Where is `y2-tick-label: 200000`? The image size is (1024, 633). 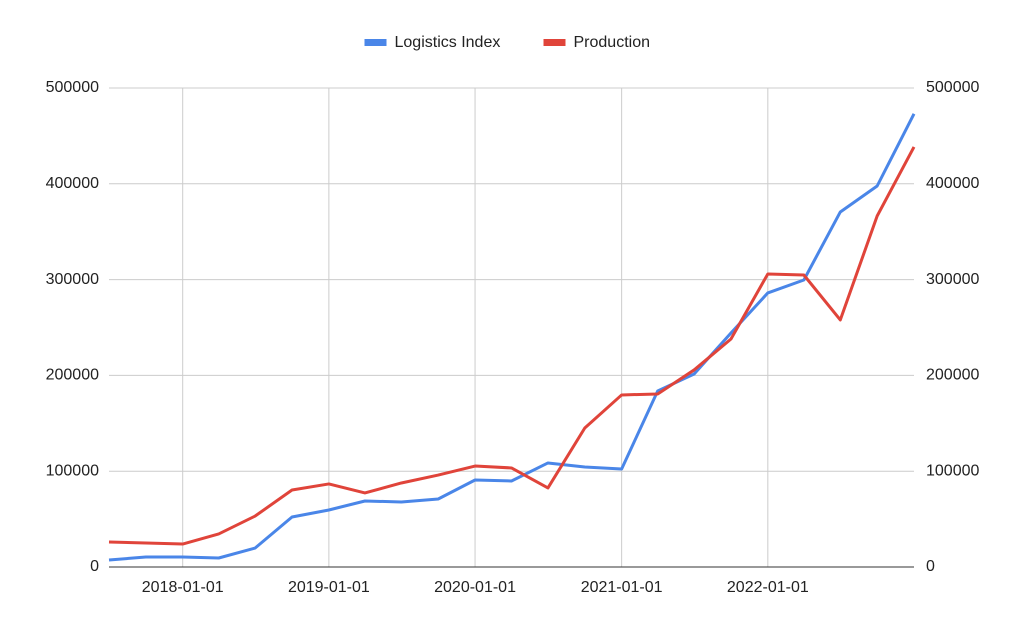 y2-tick-label: 200000 is located at coordinates (952, 375).